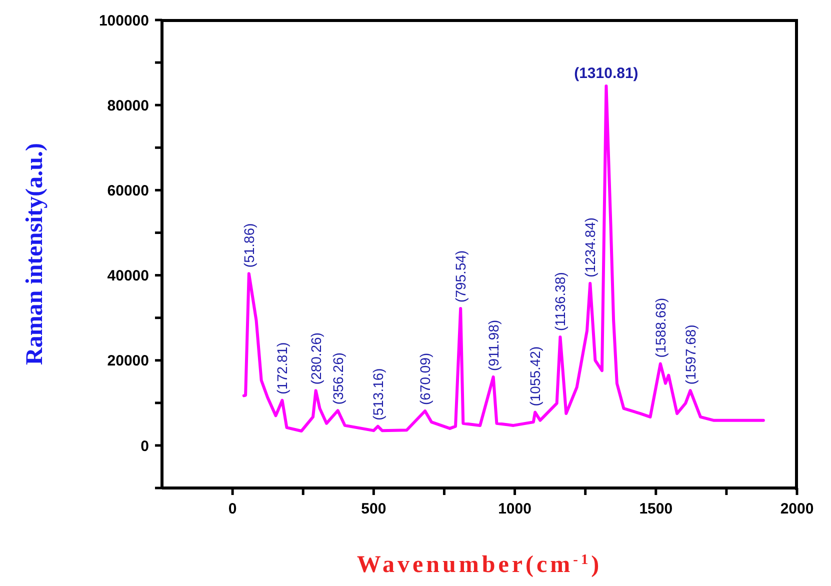  What do you see at coordinates (378, 394) in the screenshot?
I see `annotation: (513.16)` at bounding box center [378, 394].